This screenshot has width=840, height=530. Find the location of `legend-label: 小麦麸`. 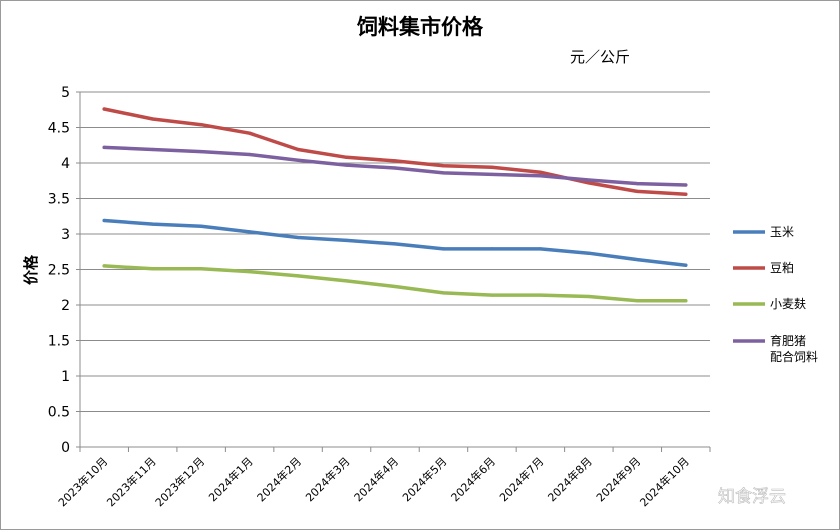

legend-label: 小麦麸 is located at coordinates (788, 304).